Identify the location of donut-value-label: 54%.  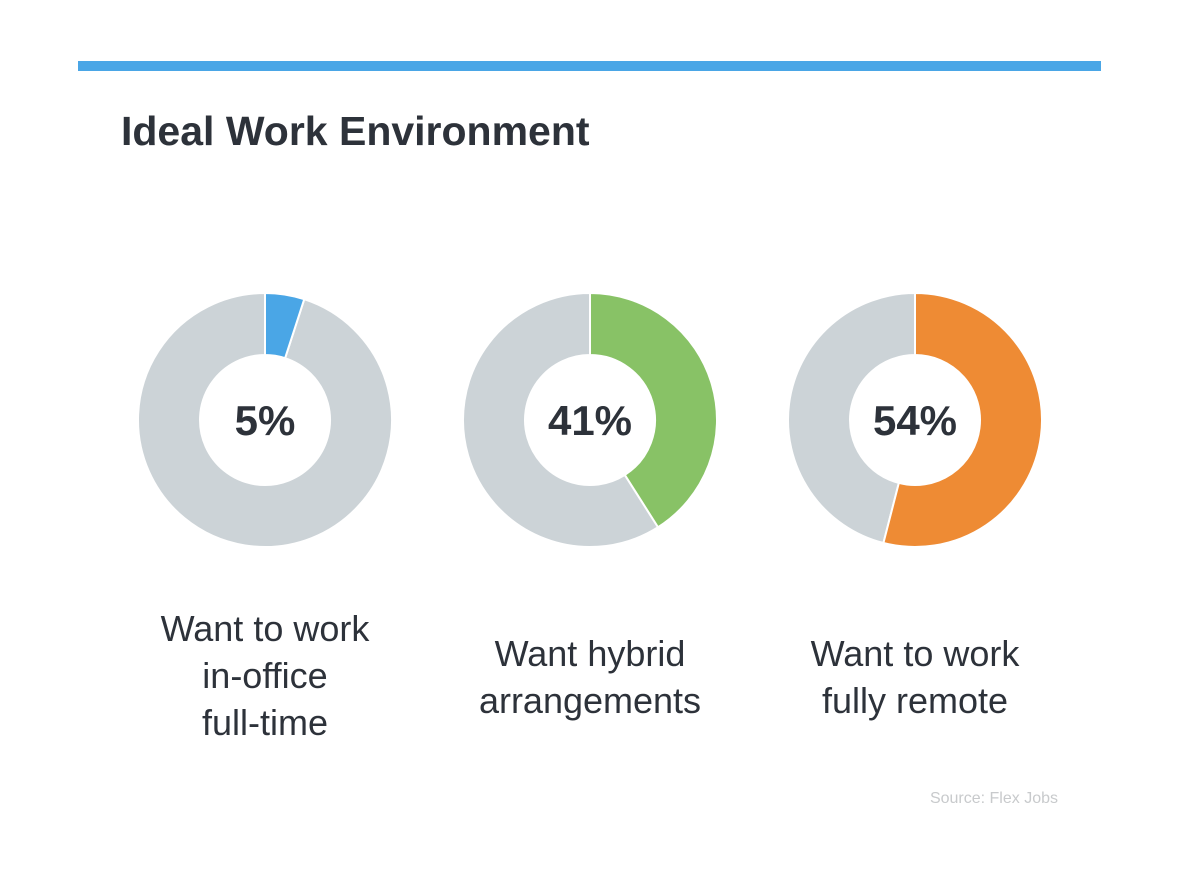
(915, 420).